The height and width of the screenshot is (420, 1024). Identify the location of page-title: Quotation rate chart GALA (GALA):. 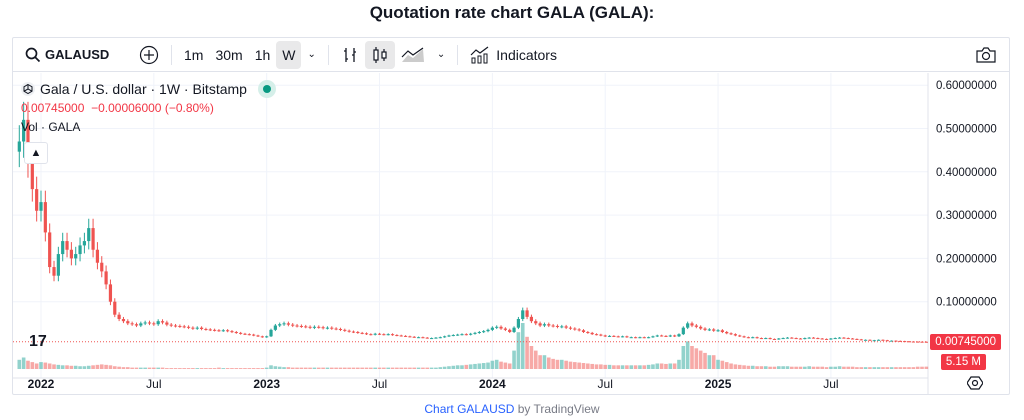
(512, 12).